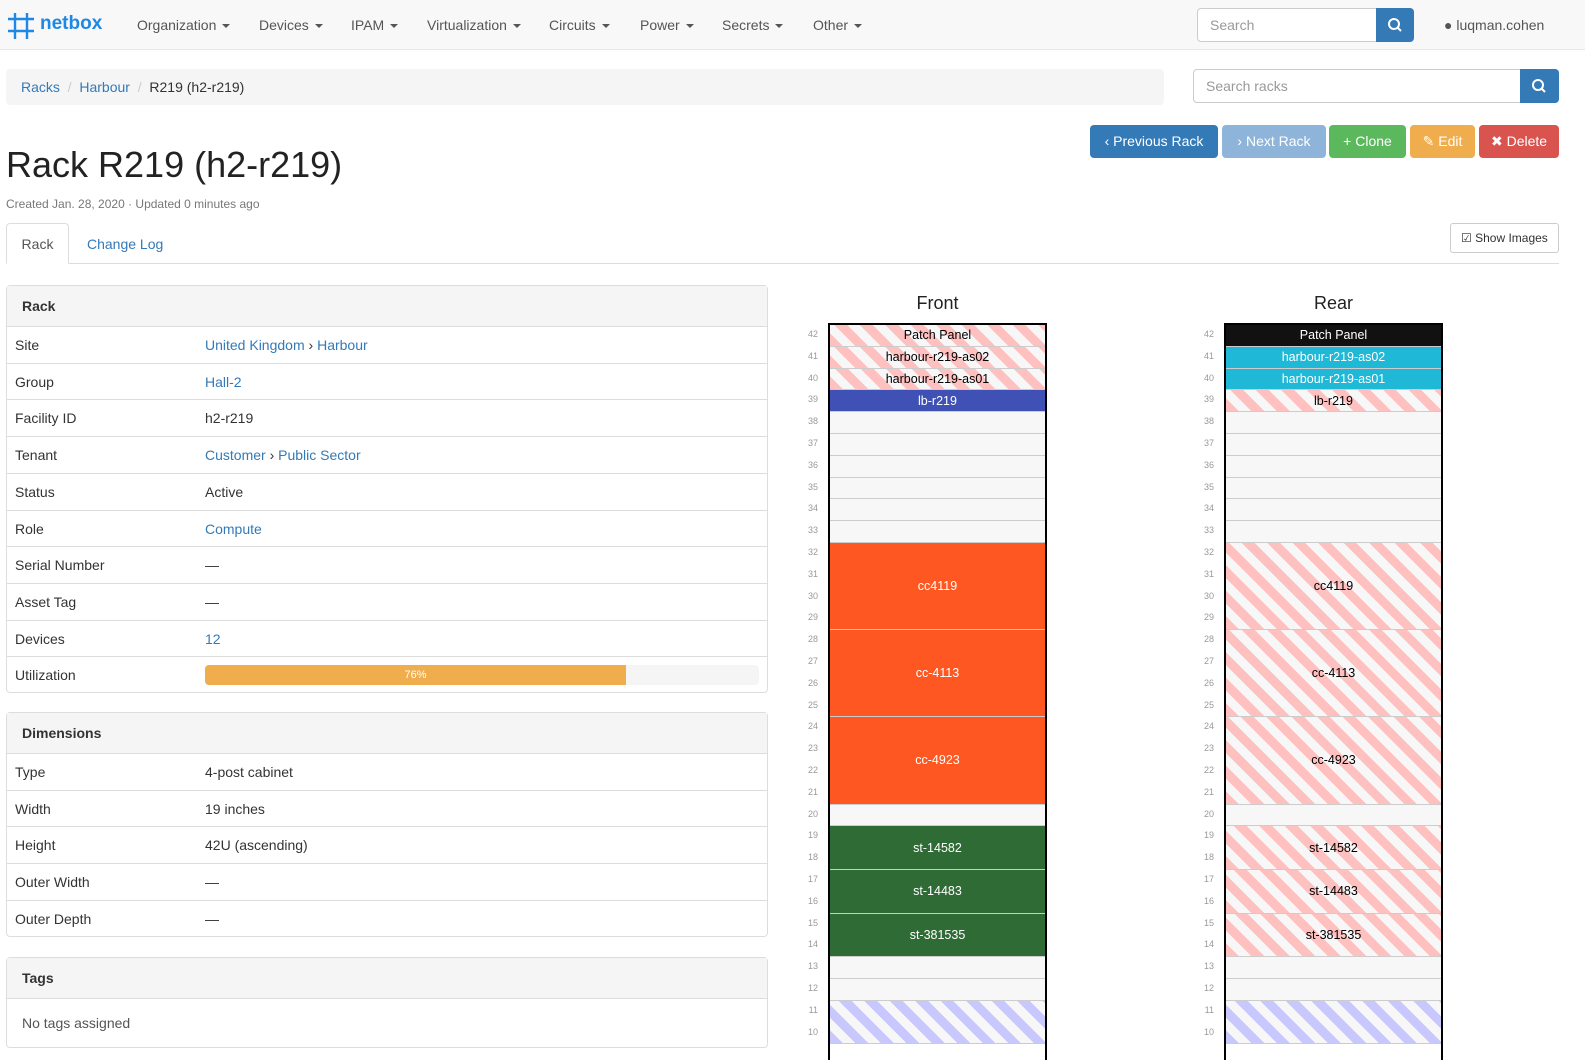  Describe the element at coordinates (474, 25) in the screenshot. I see `nav-menu: Virtualization` at that location.